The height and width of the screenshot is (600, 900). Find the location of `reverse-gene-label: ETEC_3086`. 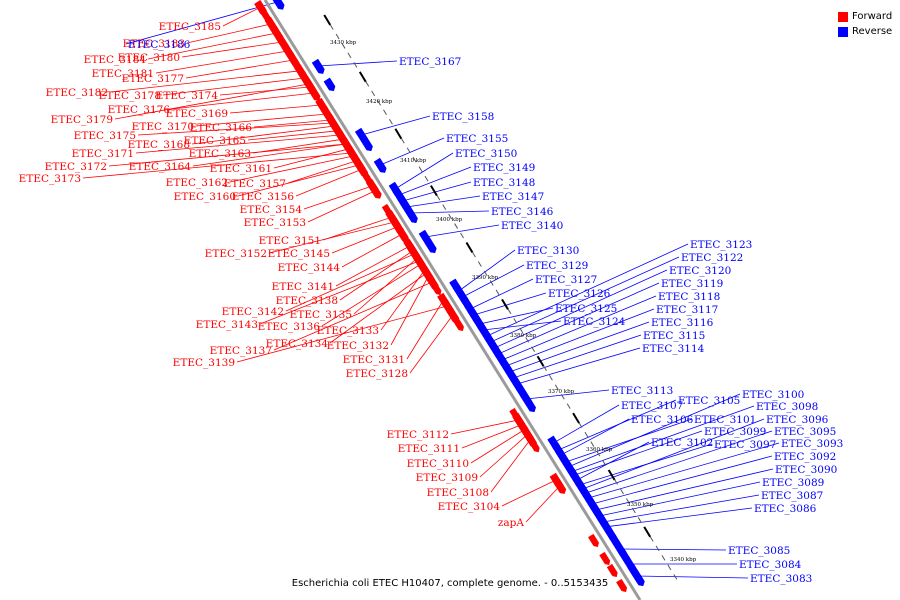

reverse-gene-label: ETEC_3086 is located at coordinates (785, 509).